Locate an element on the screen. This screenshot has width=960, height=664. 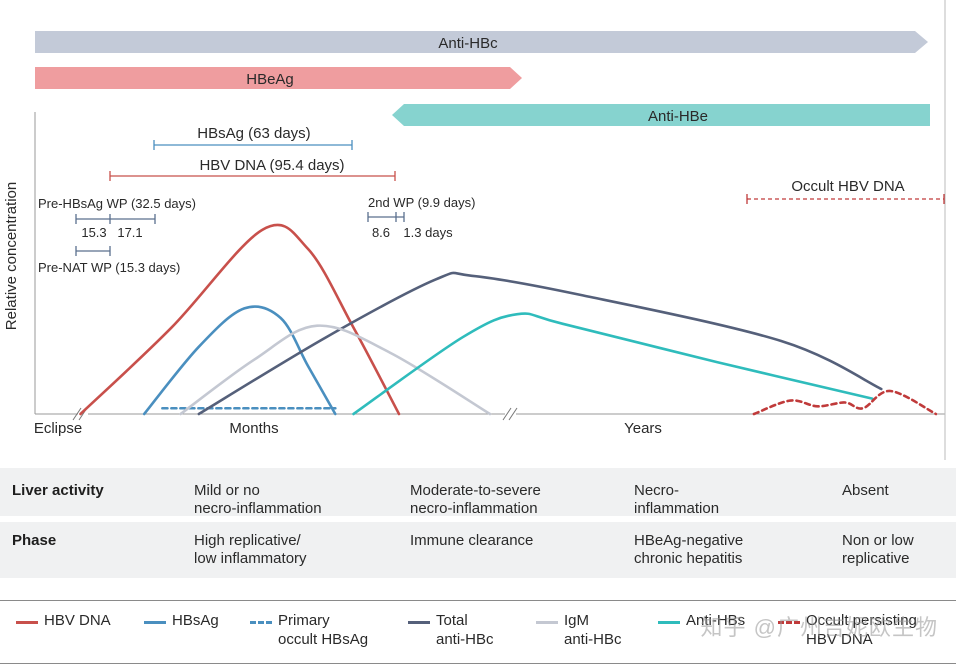
x-tick-eclipse: Eclipse is located at coordinates (58, 428).